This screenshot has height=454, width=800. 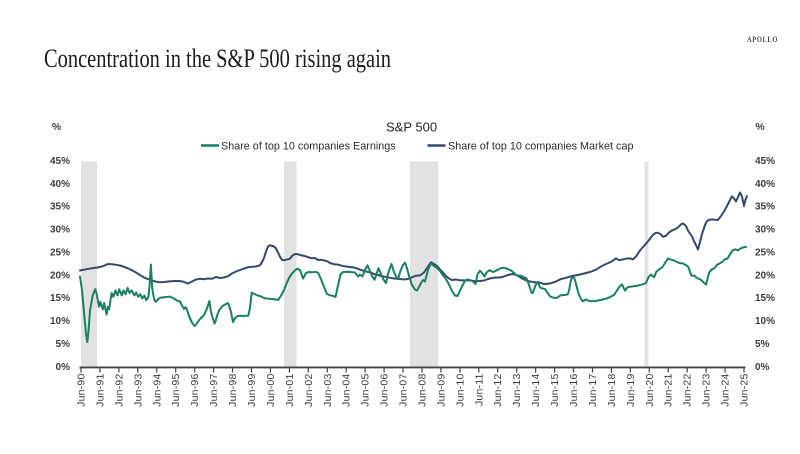 What do you see at coordinates (119, 390) in the screenshot?
I see `svg-text: Jun-92` at bounding box center [119, 390].